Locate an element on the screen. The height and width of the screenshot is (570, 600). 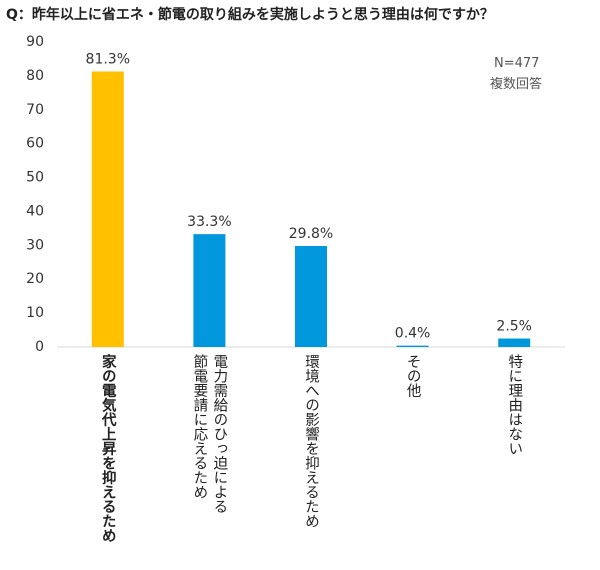
y-tick-label: 70 is located at coordinates (35, 110).